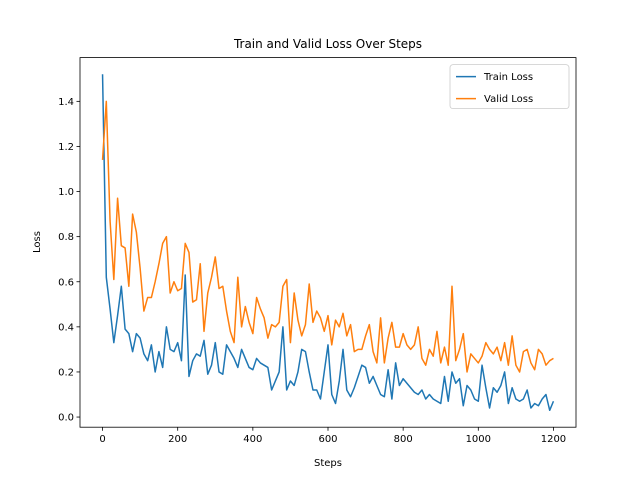 This screenshot has height=480, width=640. I want to click on x-tick-label: 400, so click(252, 439).